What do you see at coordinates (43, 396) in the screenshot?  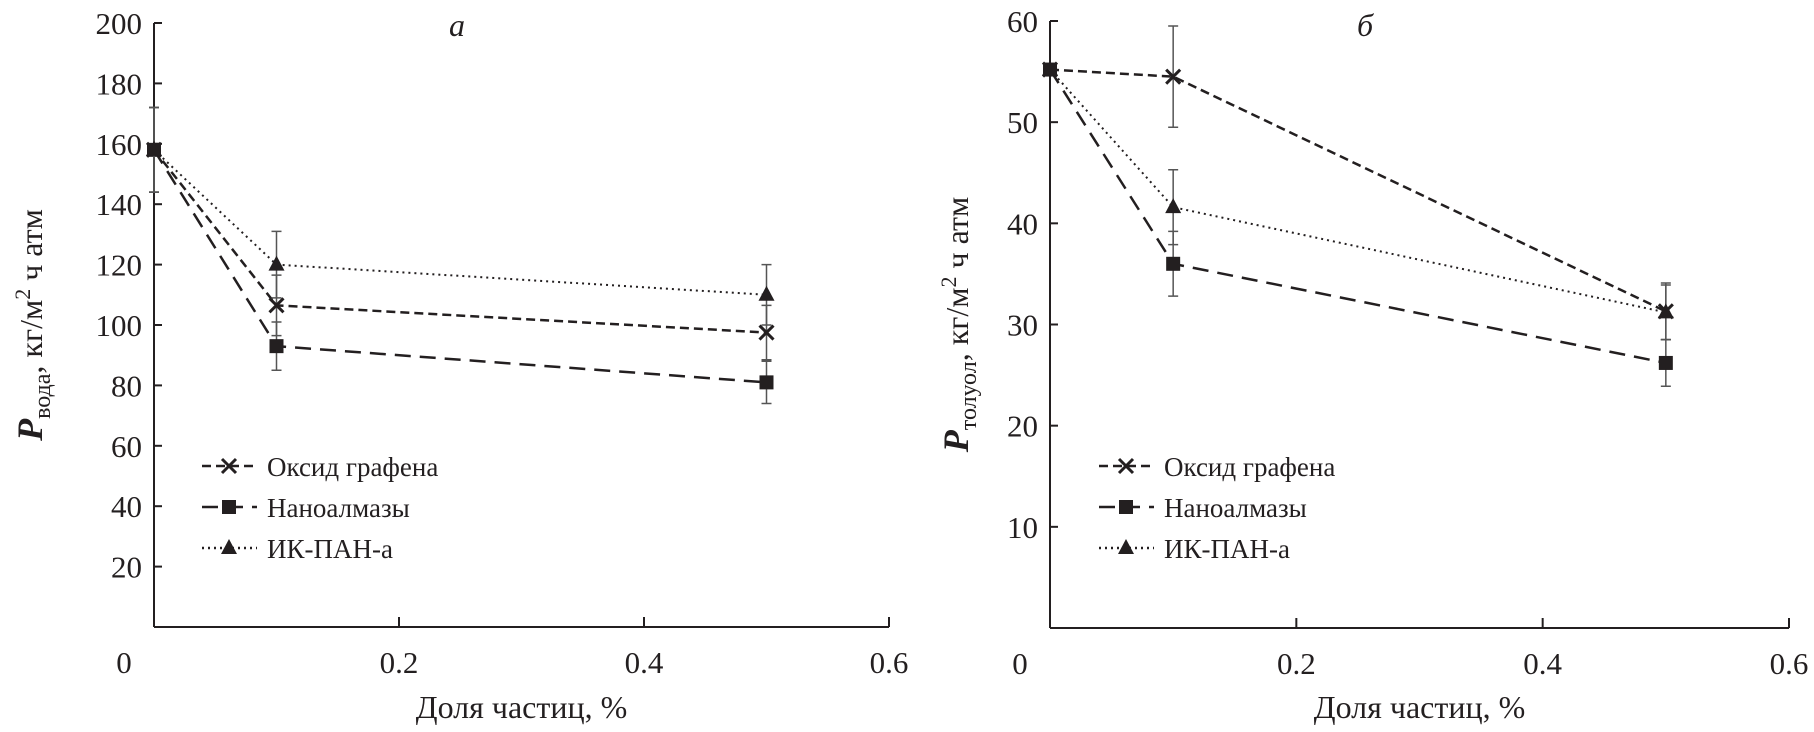 I see `y-label-subscript: вода` at bounding box center [43, 396].